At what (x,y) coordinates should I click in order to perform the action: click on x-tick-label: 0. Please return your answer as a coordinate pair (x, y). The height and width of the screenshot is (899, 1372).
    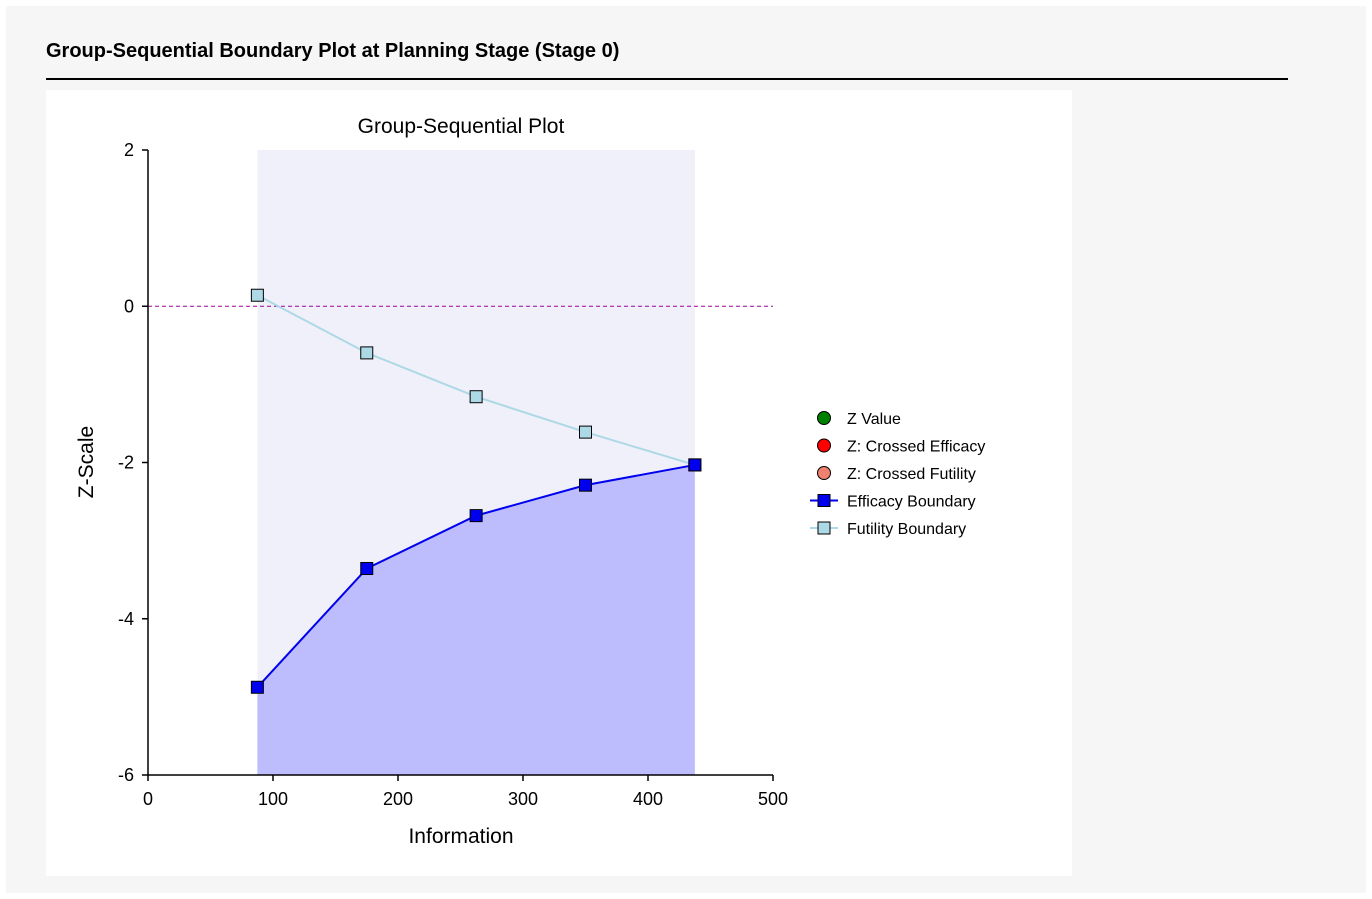
    Looking at the image, I should click on (148, 799).